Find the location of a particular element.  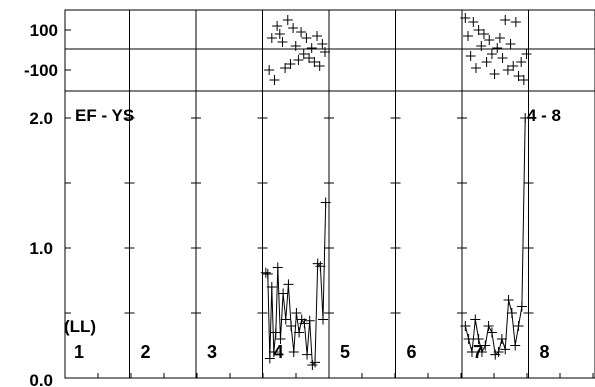

top-panel-points is located at coordinates (398, 49).